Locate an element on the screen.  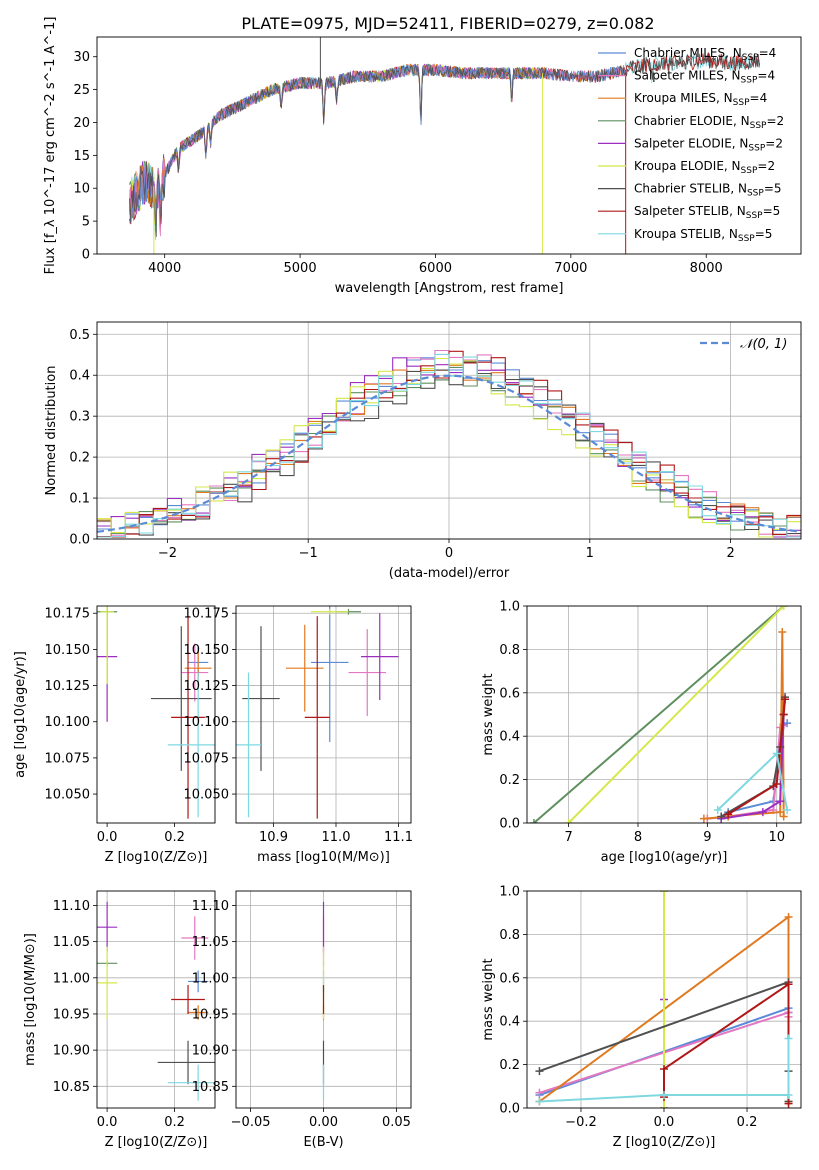
errorbar-salpeter-elodie is located at coordinates (380, 657).